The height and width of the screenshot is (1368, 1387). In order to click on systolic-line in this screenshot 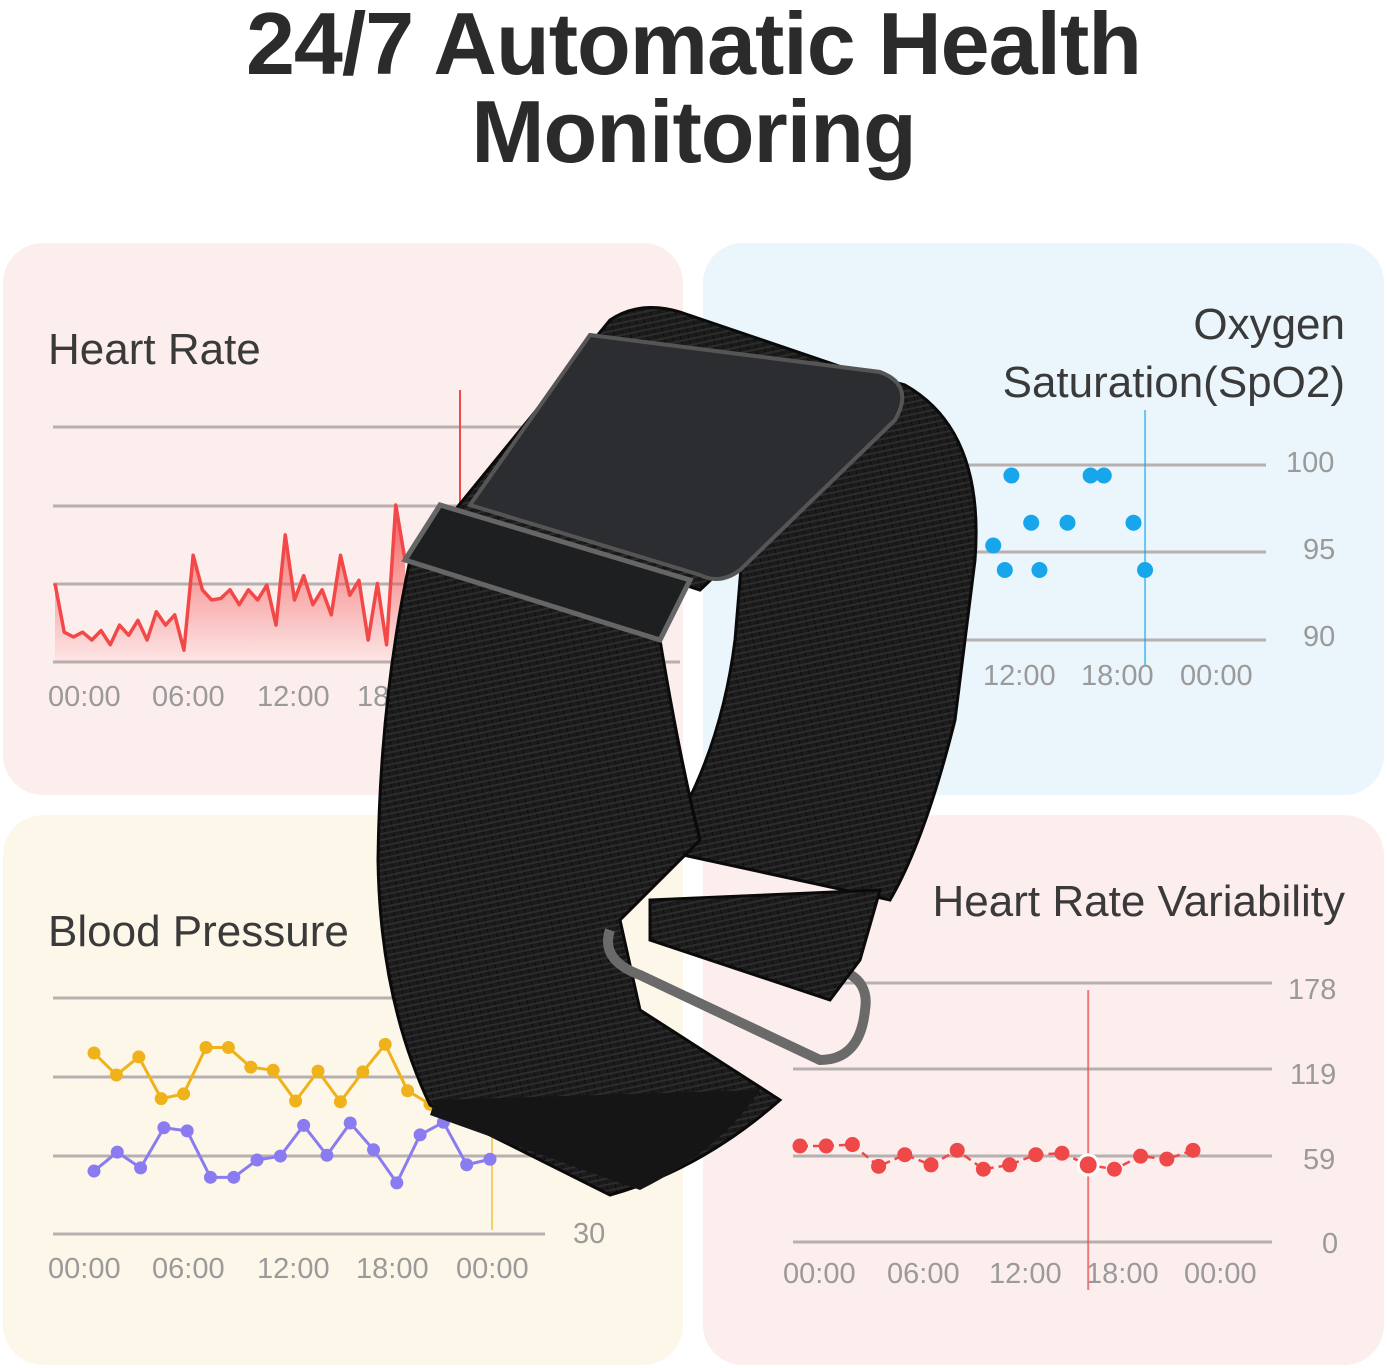, I will do `click(261, 1073)`.